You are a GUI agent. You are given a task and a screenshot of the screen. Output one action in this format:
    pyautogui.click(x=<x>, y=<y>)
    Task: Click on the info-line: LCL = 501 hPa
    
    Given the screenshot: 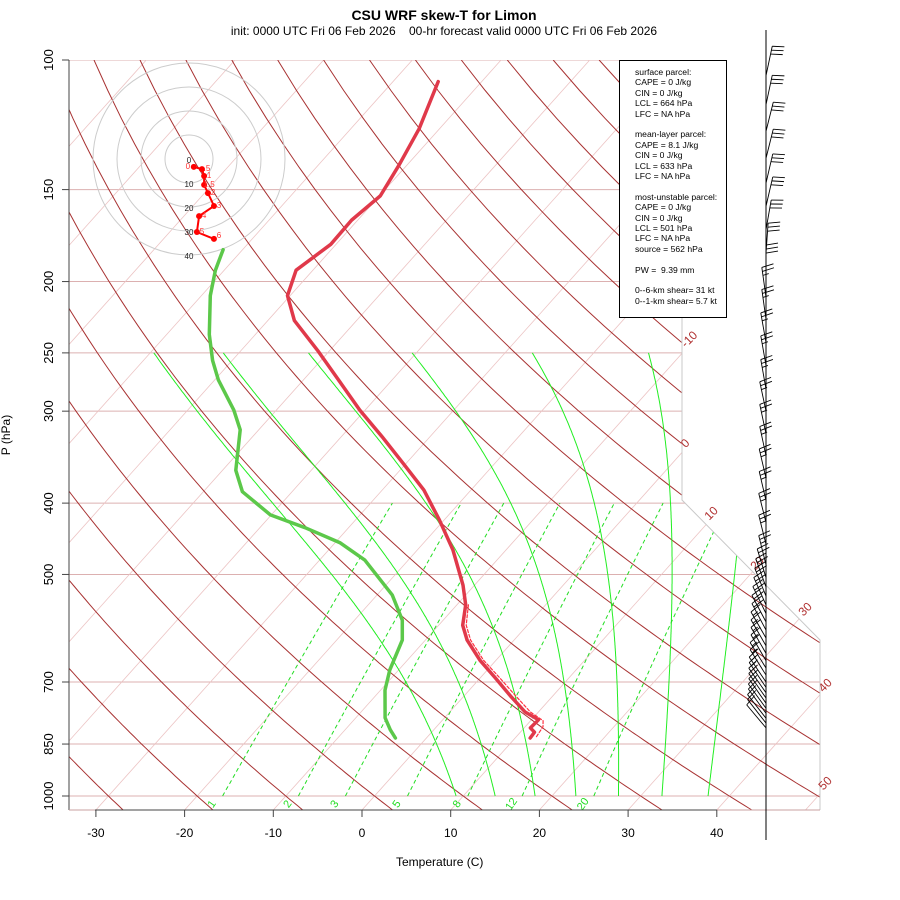 What is the action you would take?
    pyautogui.click(x=664, y=228)
    